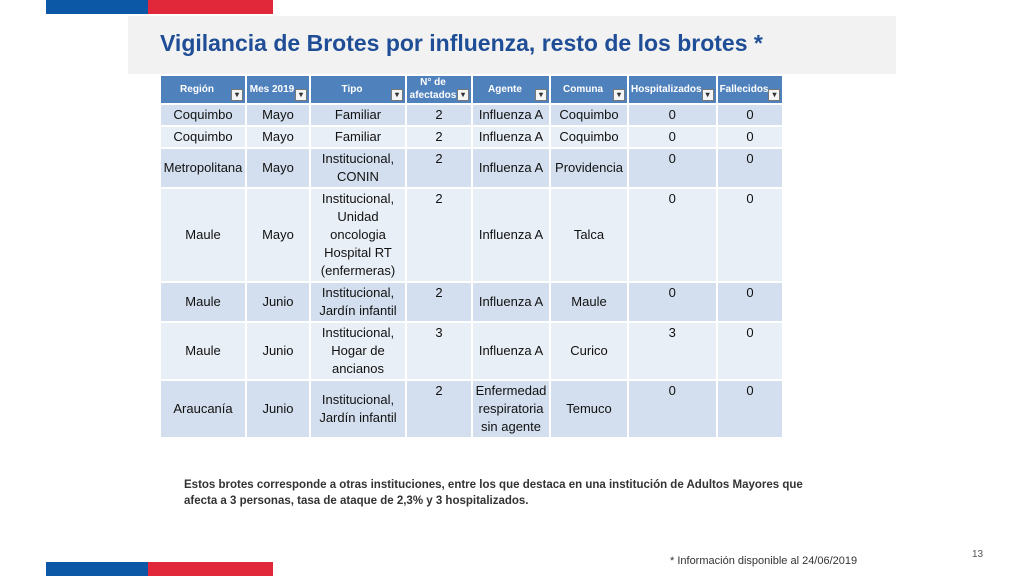 The height and width of the screenshot is (576, 1024). What do you see at coordinates (589, 302) in the screenshot?
I see `cell-commune: Maule` at bounding box center [589, 302].